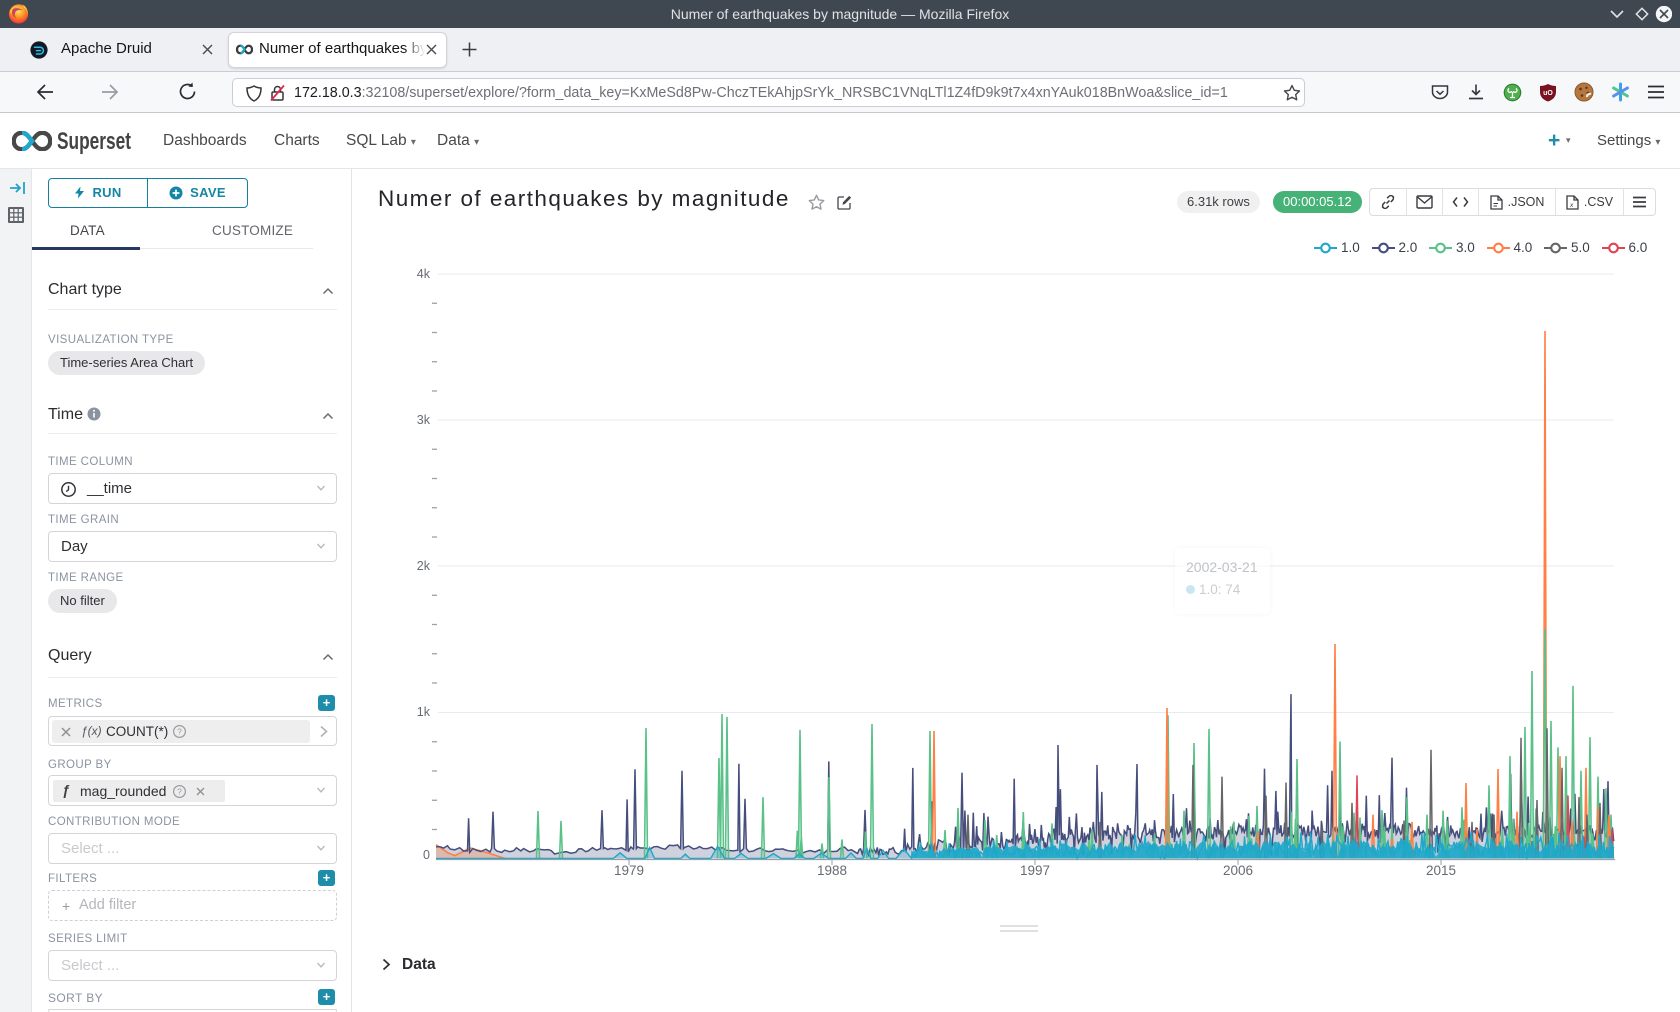  Describe the element at coordinates (1035, 870) in the screenshot. I see `svg-text: 1997` at that location.